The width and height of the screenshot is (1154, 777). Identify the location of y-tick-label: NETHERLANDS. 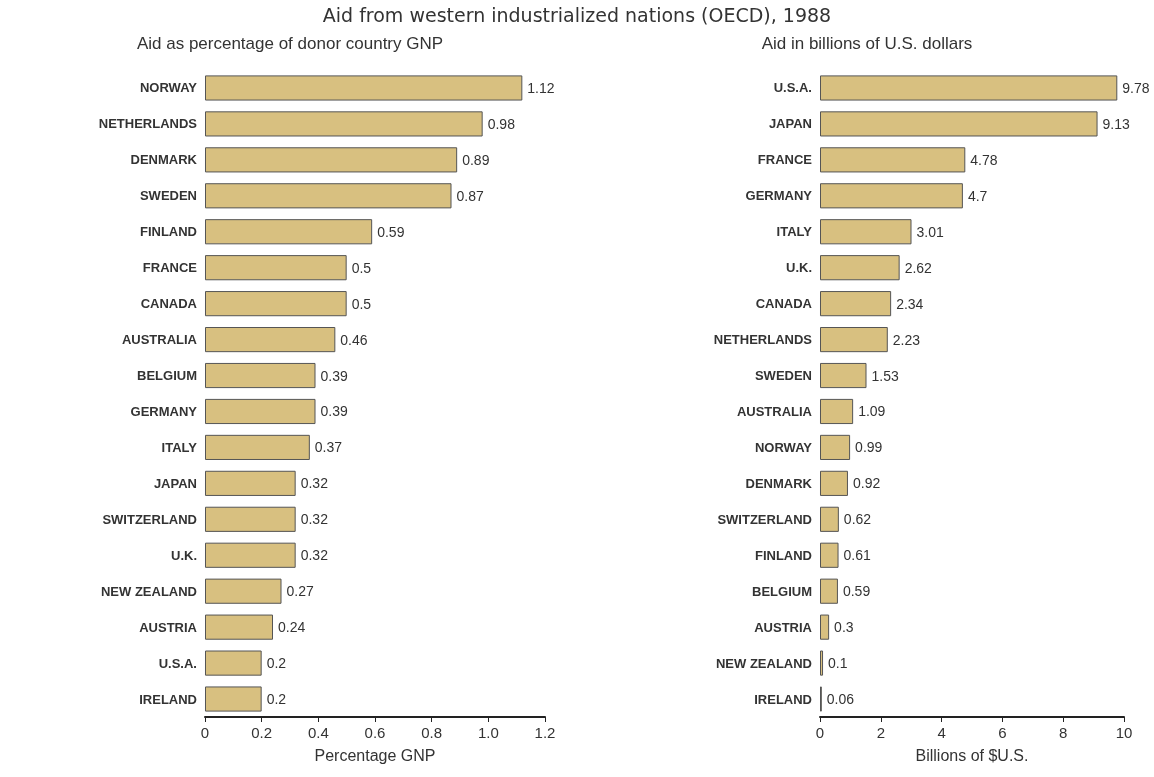
(763, 340).